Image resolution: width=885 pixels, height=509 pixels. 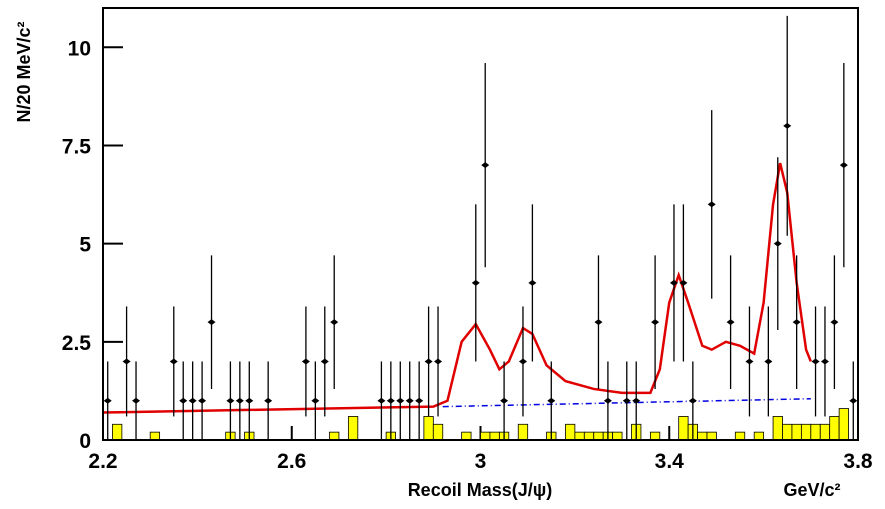 I want to click on x-tick-label: 3.8, so click(x=858, y=461).